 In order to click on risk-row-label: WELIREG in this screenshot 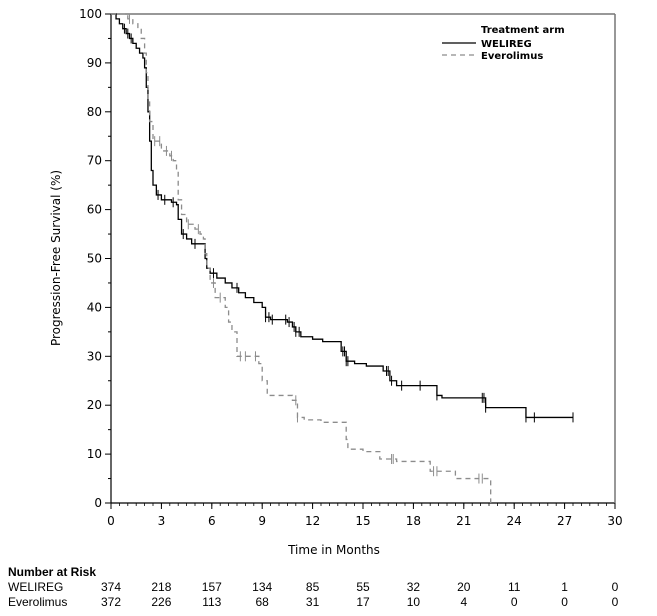, I will do `click(36, 587)`.